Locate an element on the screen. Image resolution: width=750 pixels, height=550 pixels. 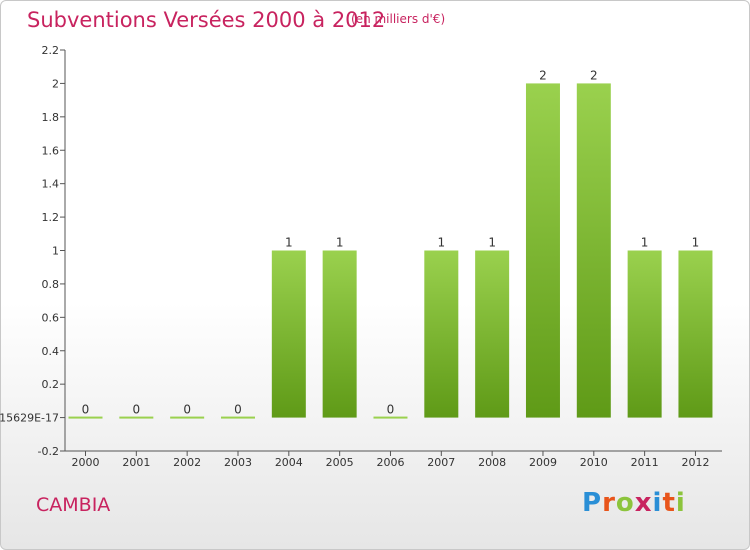
x-tick-label: 2012 is located at coordinates (695, 462).